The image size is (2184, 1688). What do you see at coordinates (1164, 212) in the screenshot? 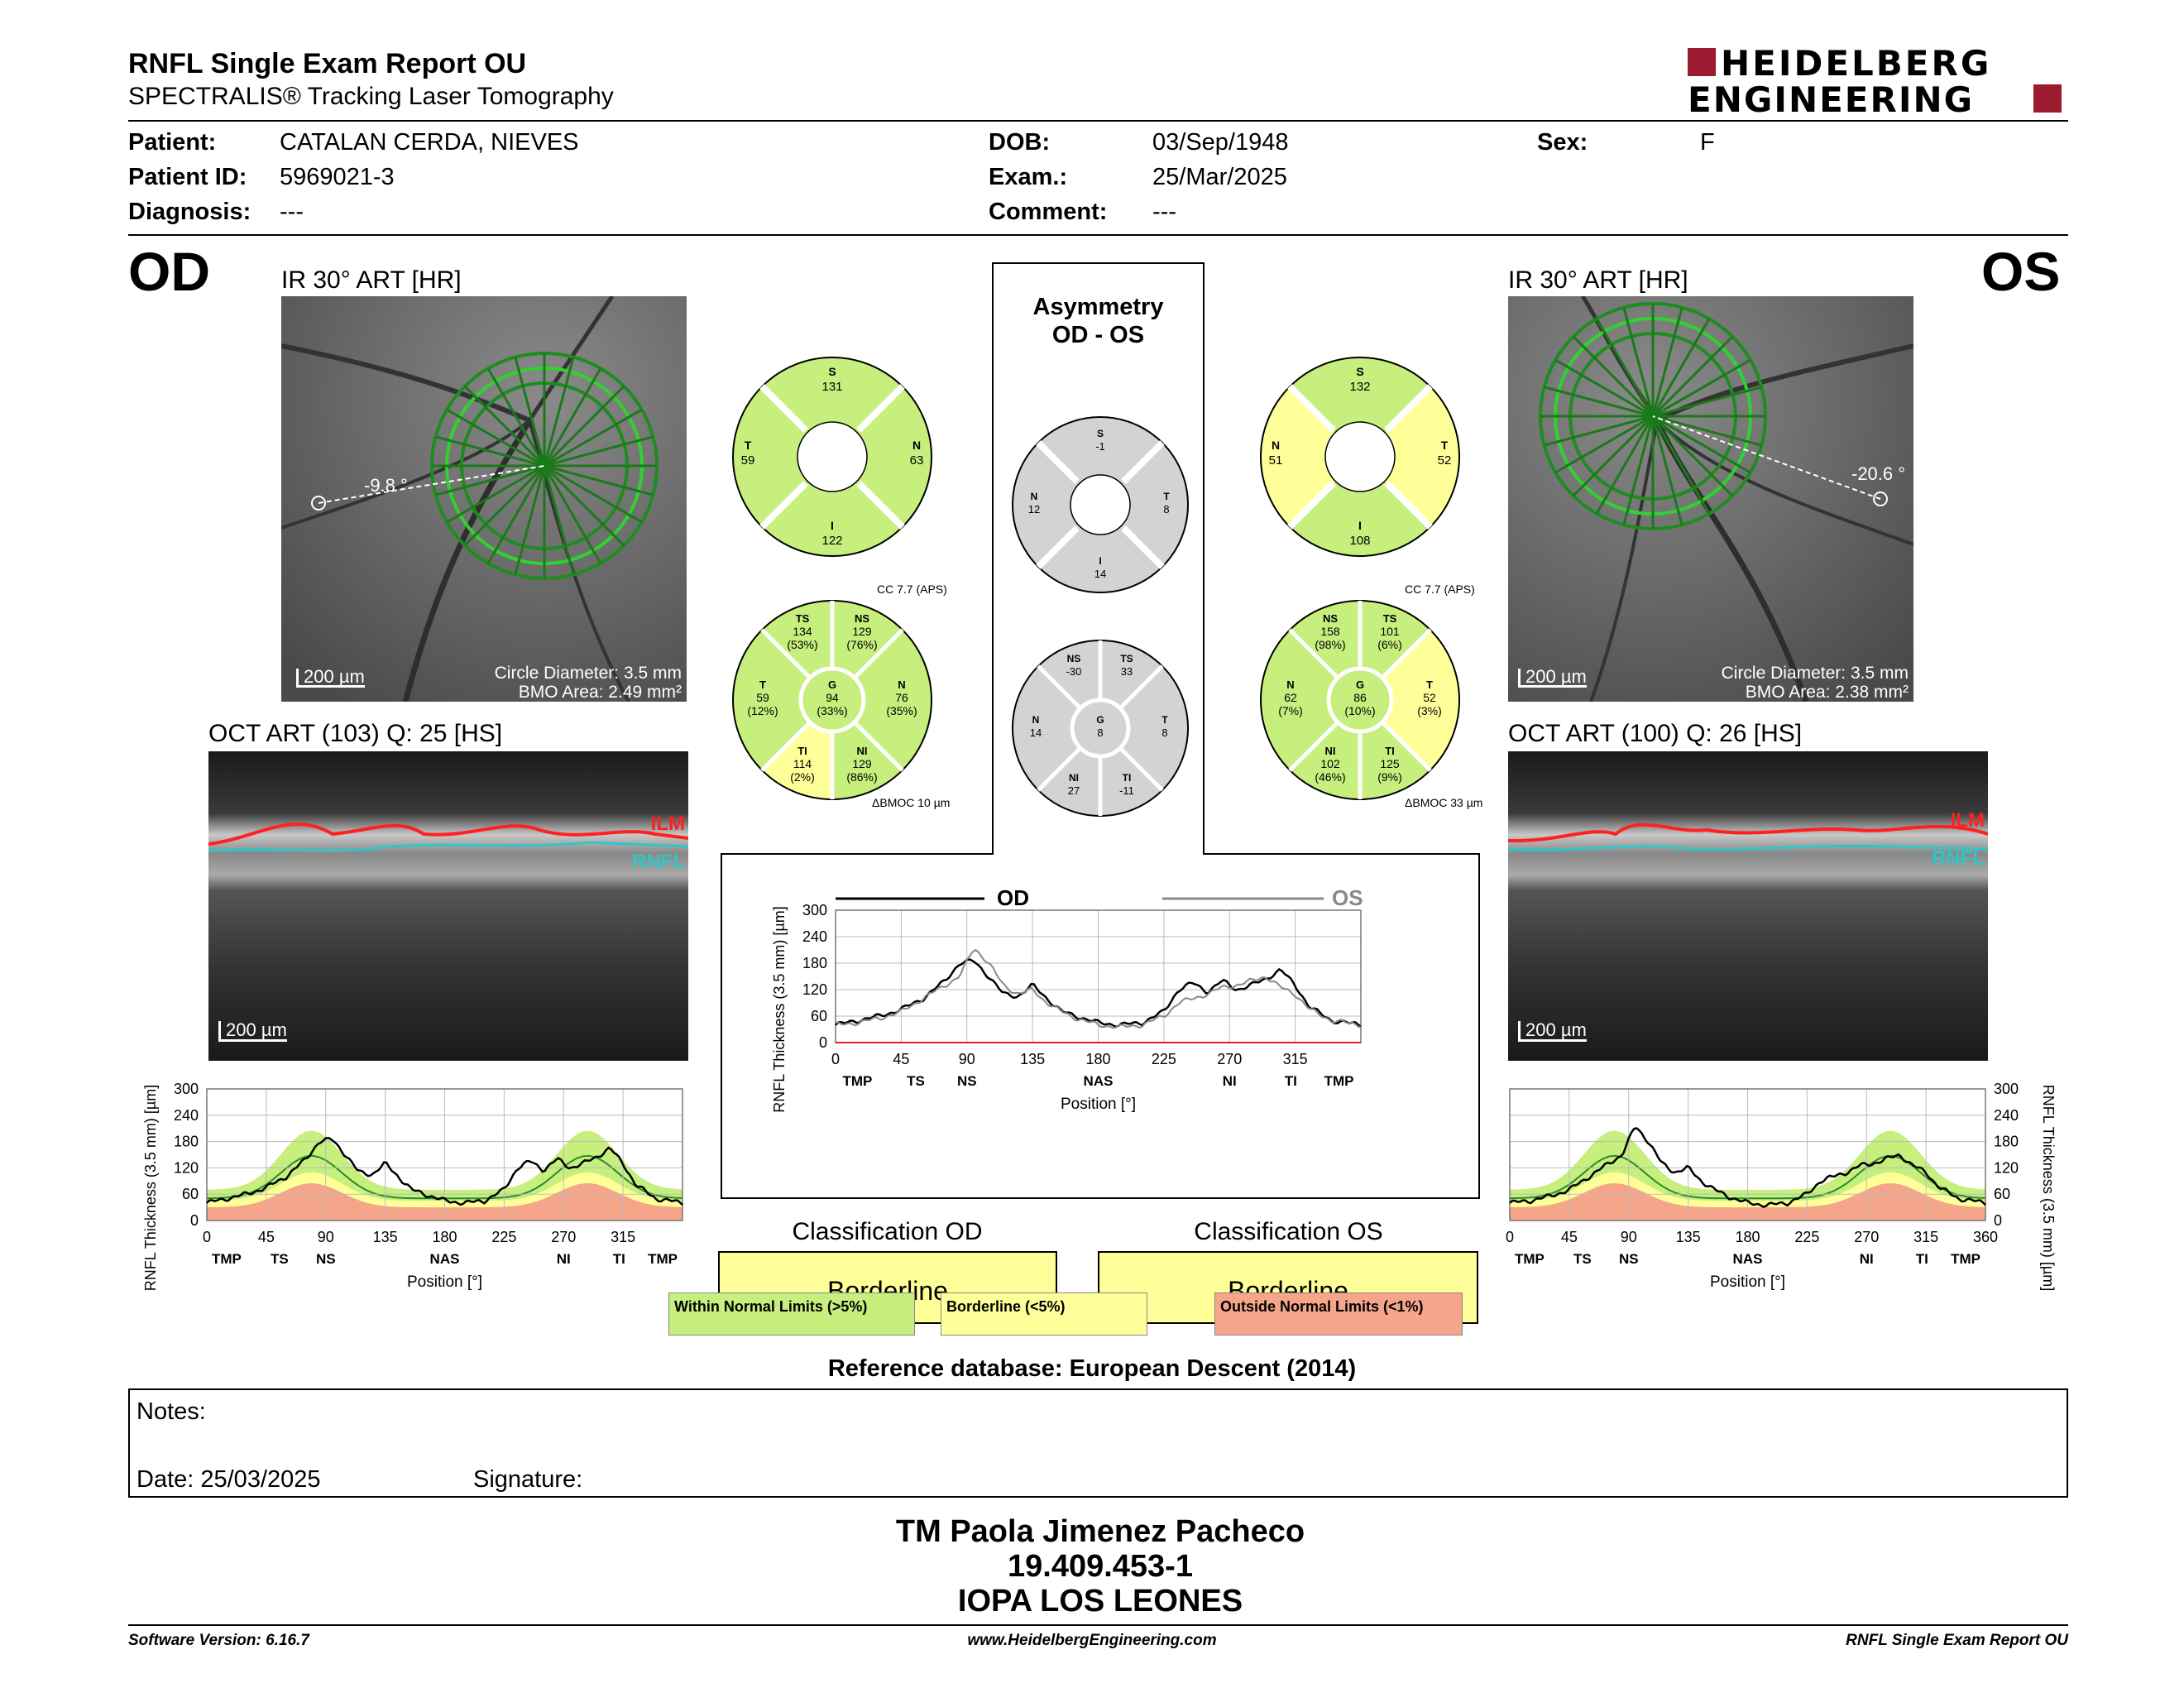
I see `comment: ---` at bounding box center [1164, 212].